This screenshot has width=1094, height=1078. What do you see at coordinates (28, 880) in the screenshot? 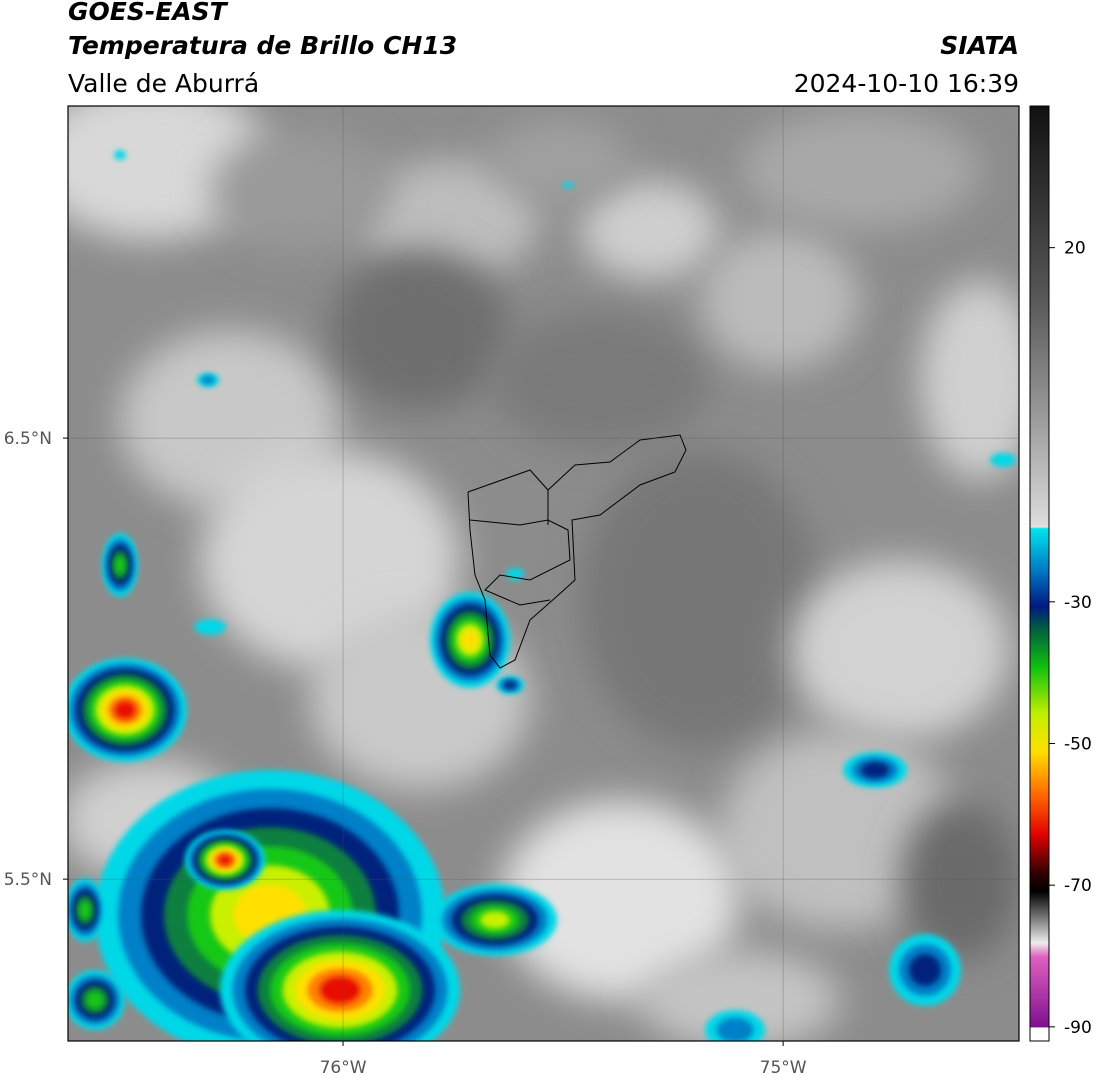
I see `lat-tick-label: 5.5°N` at bounding box center [28, 880].